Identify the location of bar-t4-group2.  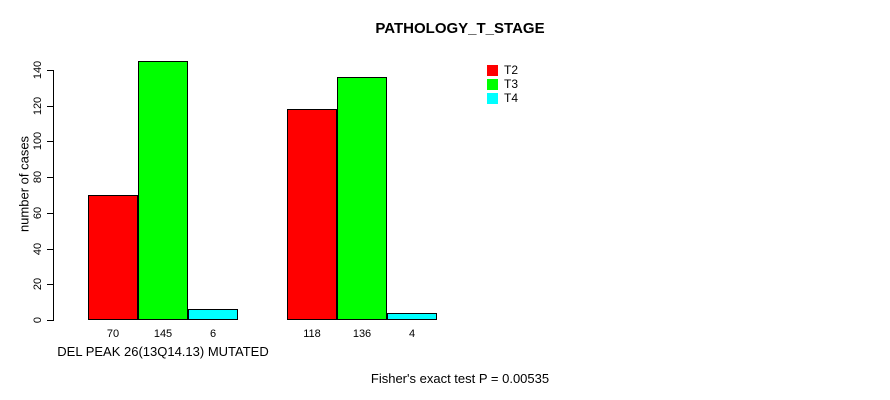
(412, 316).